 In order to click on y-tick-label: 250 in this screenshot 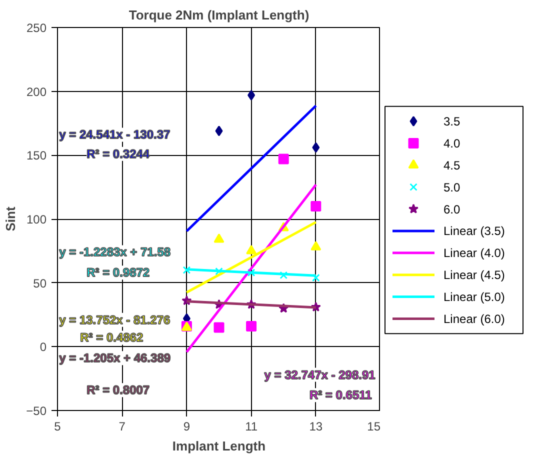, I will do `click(36, 28)`.